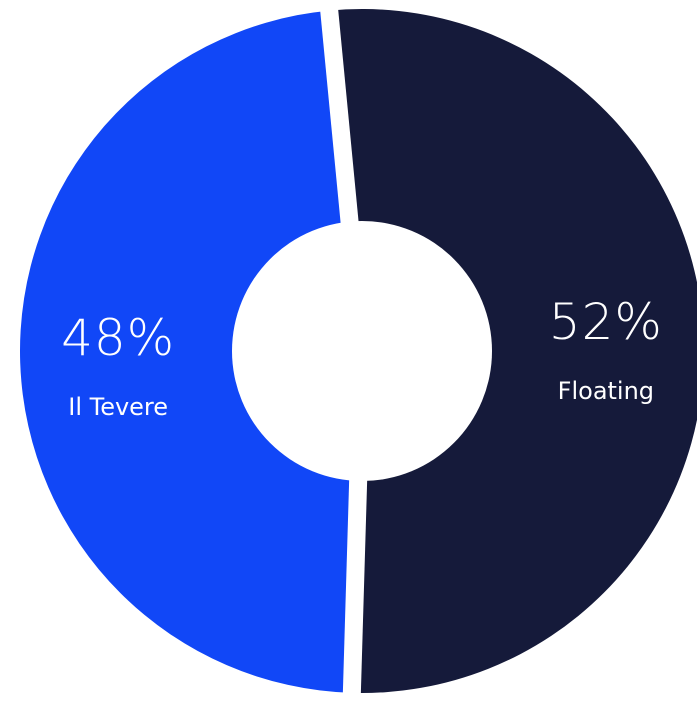 Image resolution: width=697 pixels, height=701 pixels. What do you see at coordinates (118, 407) in the screenshot?
I see `slice-name-il-tevere: Il Tevere` at bounding box center [118, 407].